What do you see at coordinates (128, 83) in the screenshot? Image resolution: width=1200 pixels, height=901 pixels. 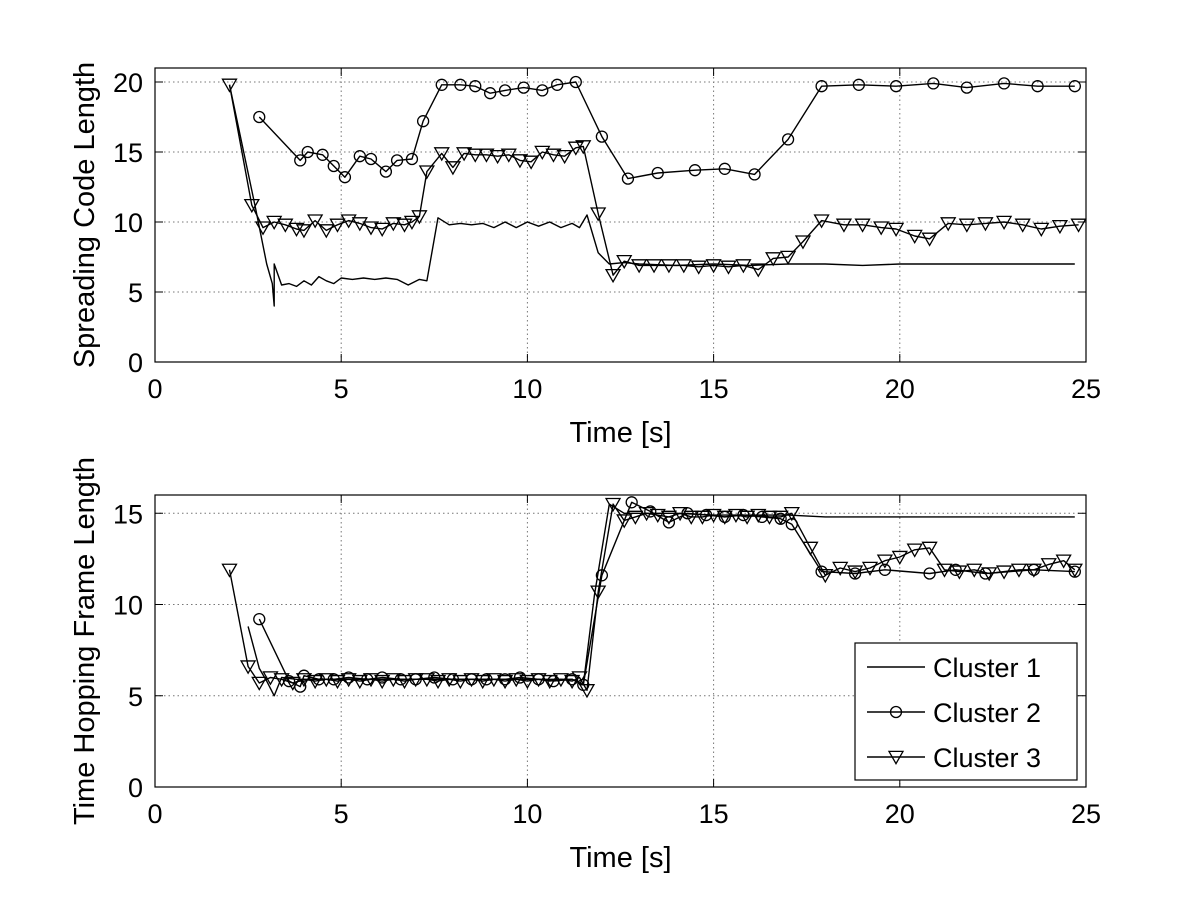 I see `y-tick-label: 20` at bounding box center [128, 83].